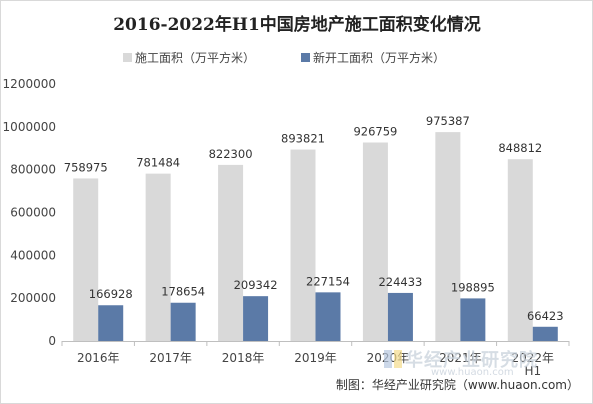 This screenshot has height=404, width=593. What do you see at coordinates (86, 167) in the screenshot?
I see `data-label-construction: 758975` at bounding box center [86, 167].